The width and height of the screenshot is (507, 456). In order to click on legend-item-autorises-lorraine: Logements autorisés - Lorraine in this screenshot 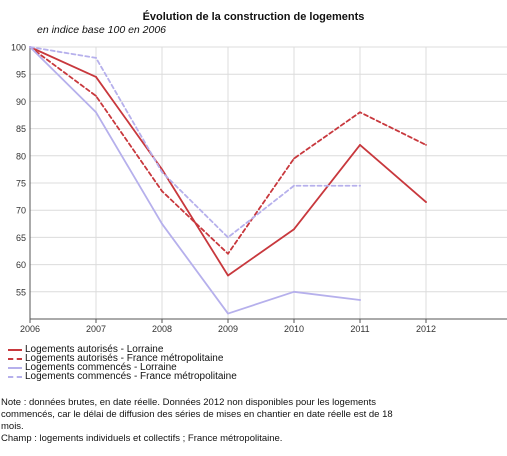, I will do `click(253, 349)`.